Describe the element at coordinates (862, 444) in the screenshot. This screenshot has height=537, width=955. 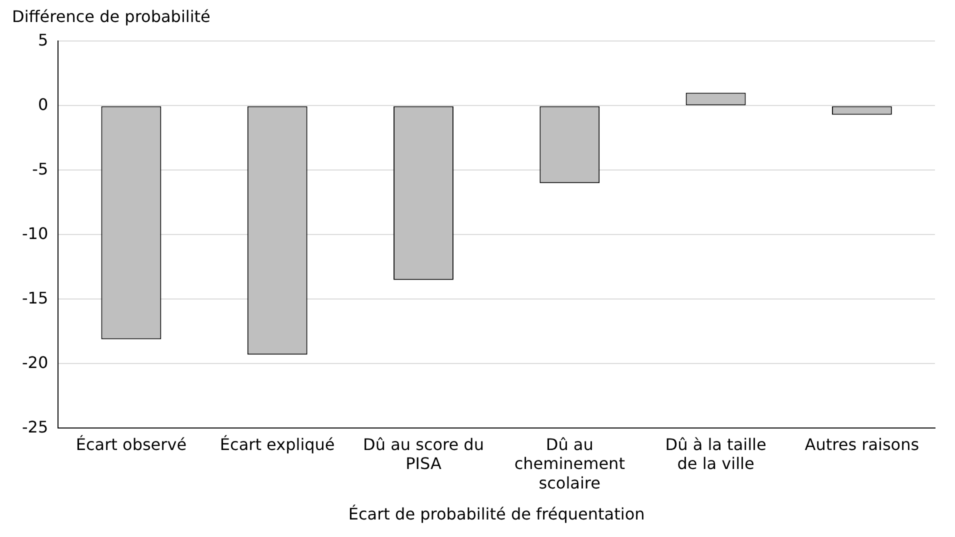
I see `x-tick-label: Autres raisons` at that location.